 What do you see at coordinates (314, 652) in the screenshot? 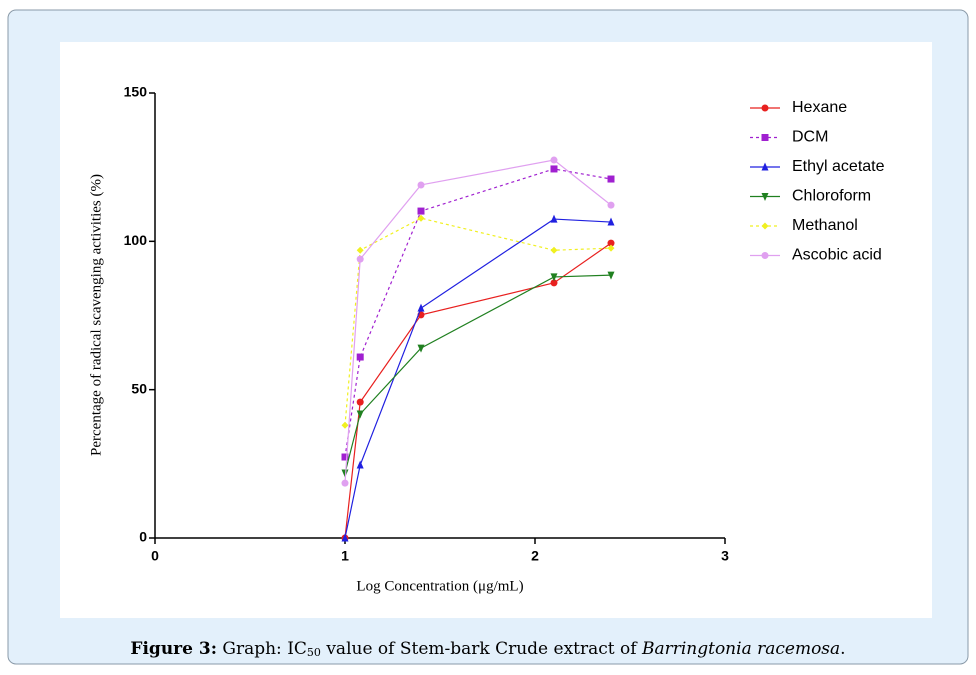
I see `caption-sub: 50` at bounding box center [314, 652].